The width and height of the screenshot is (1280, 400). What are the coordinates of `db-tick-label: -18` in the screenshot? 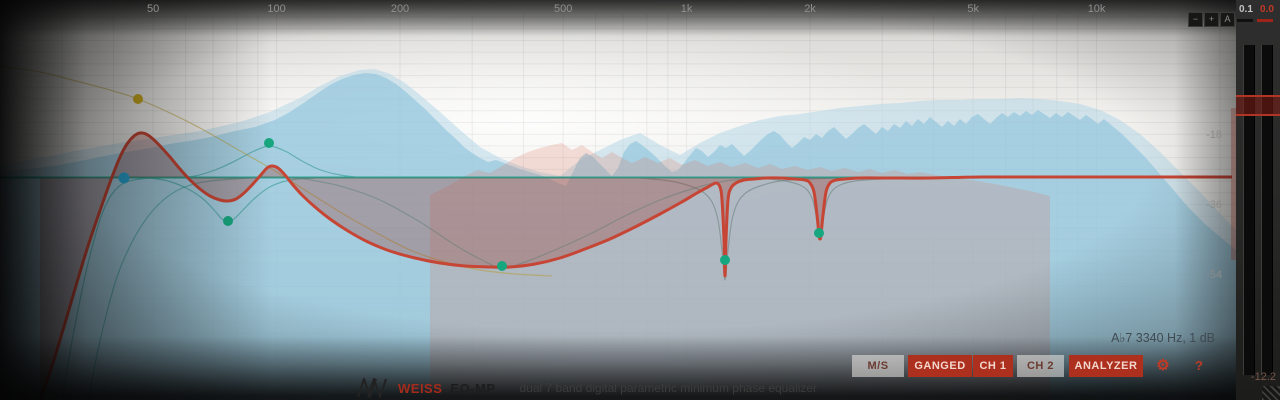 It's located at (1214, 135).